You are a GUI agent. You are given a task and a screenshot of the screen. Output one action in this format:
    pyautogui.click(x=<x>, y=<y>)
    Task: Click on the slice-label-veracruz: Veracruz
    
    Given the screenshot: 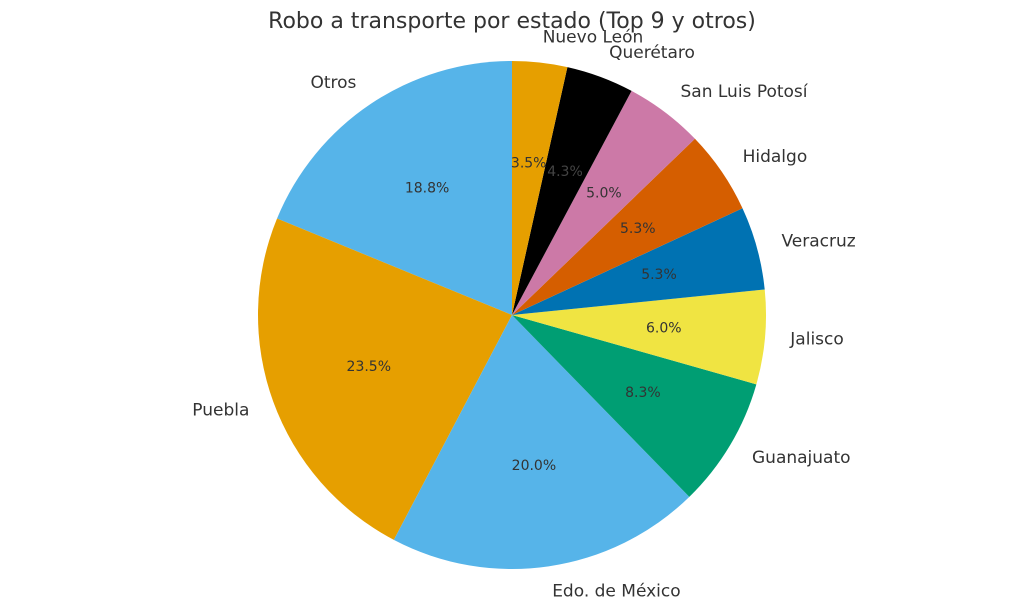 What is the action you would take?
    pyautogui.click(x=819, y=241)
    